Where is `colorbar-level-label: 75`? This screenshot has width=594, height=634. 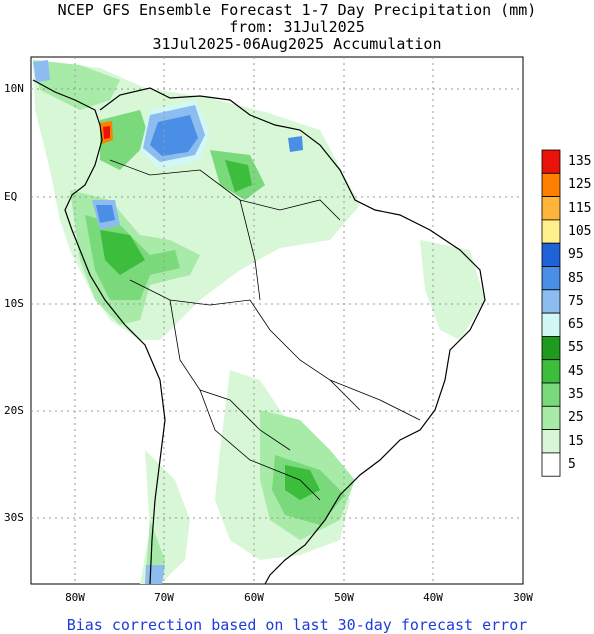
colorbar-level-label: 75 is located at coordinates (576, 301).